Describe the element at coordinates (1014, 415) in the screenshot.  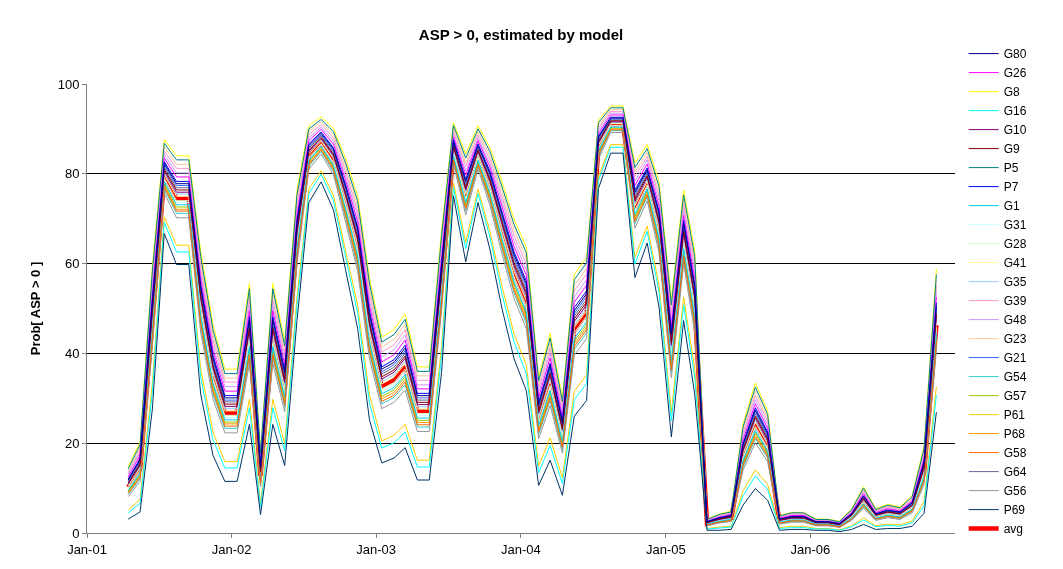
I see `legend-label: P61` at that location.